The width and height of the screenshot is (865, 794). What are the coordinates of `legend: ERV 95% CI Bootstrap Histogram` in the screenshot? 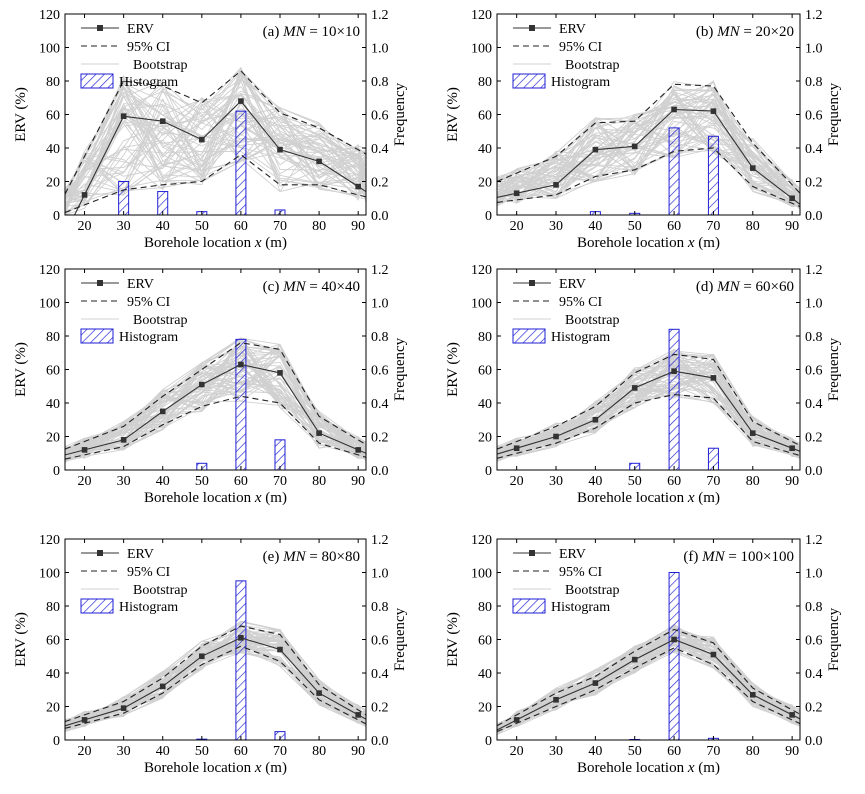 It's located at (133, 581).